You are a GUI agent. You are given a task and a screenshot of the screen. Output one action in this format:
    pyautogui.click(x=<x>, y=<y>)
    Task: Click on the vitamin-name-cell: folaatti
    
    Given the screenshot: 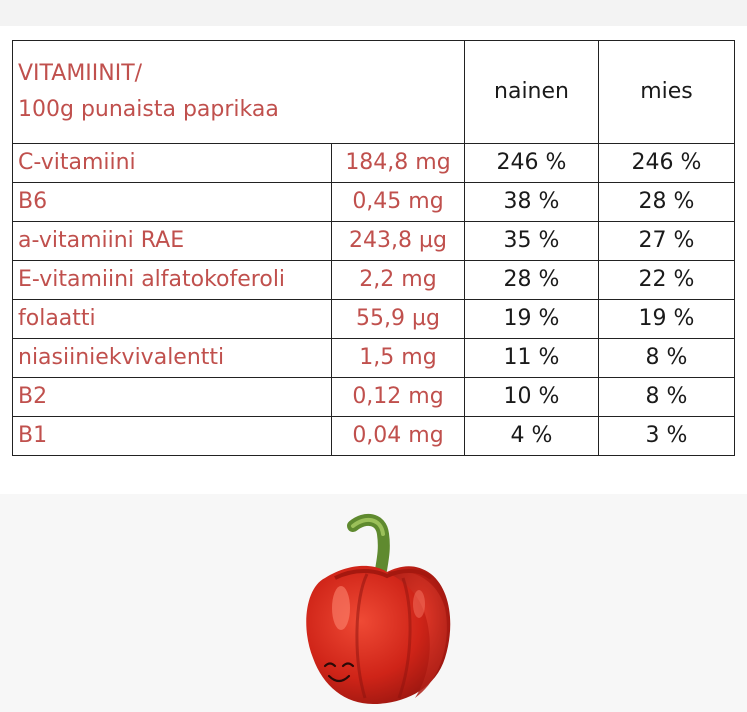 What is the action you would take?
    pyautogui.click(x=172, y=319)
    